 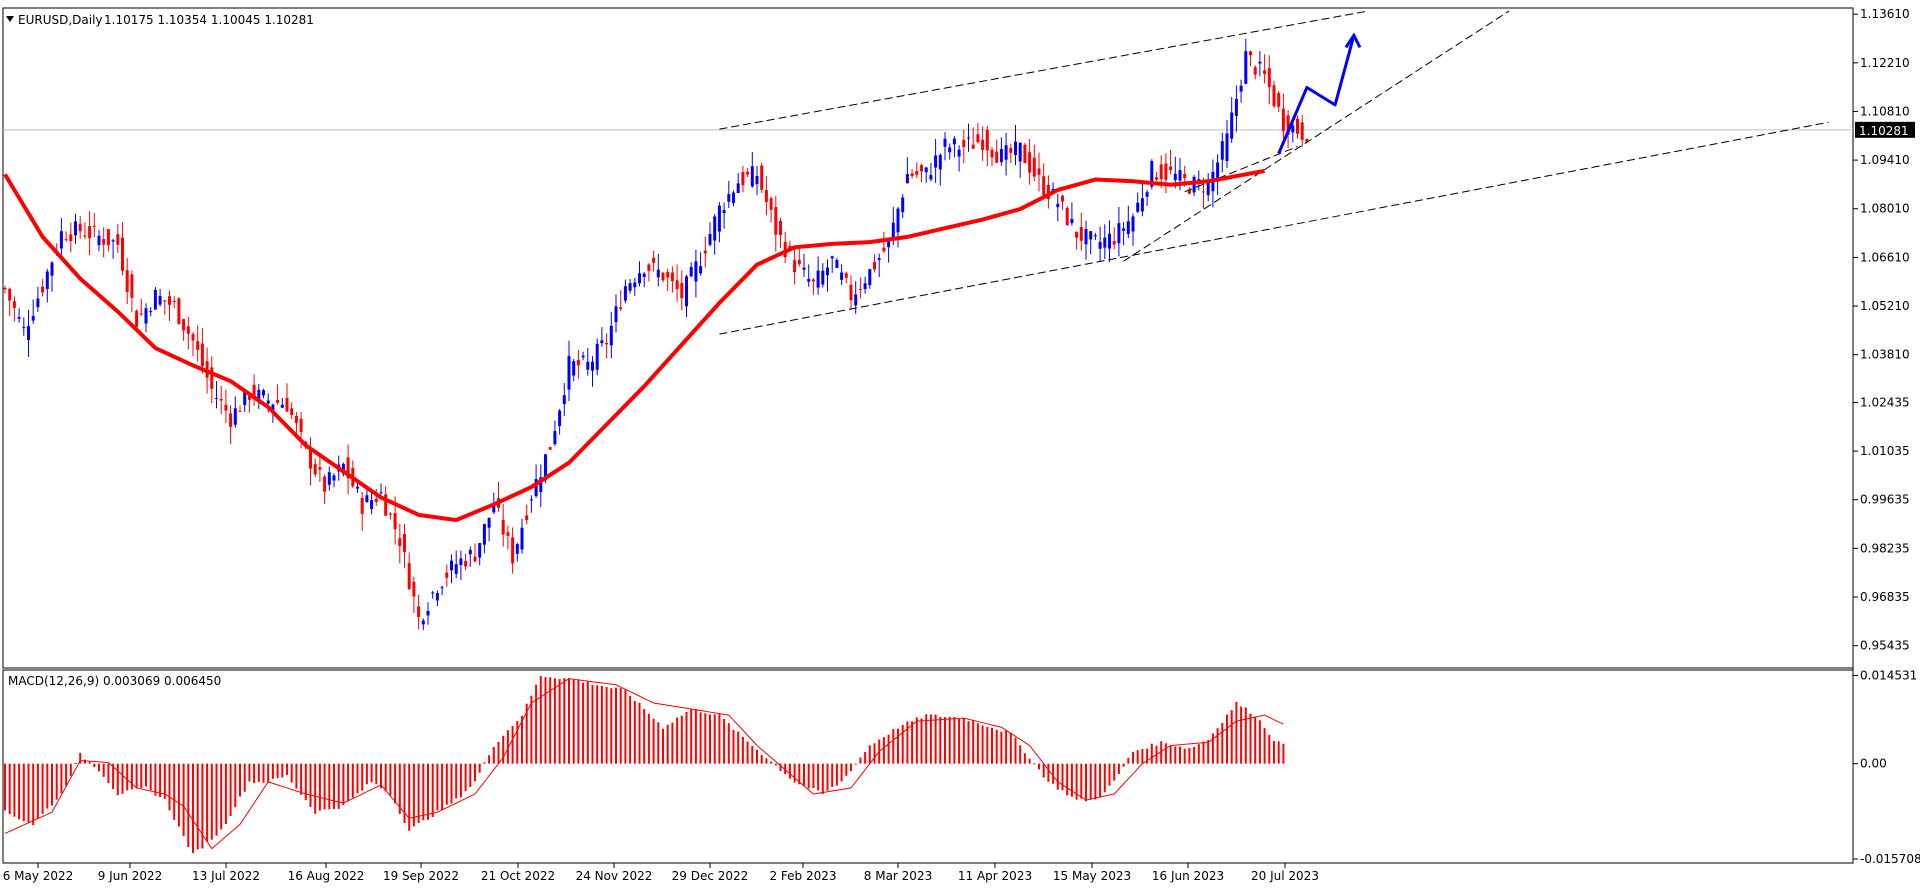 I want to click on price-tick-label: 1.09410, so click(x=1885, y=160).